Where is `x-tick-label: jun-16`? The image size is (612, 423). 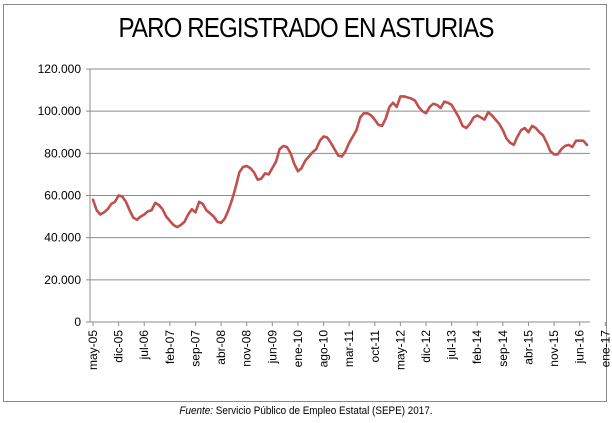 x-tick-label: jun-16 is located at coordinates (580, 347).